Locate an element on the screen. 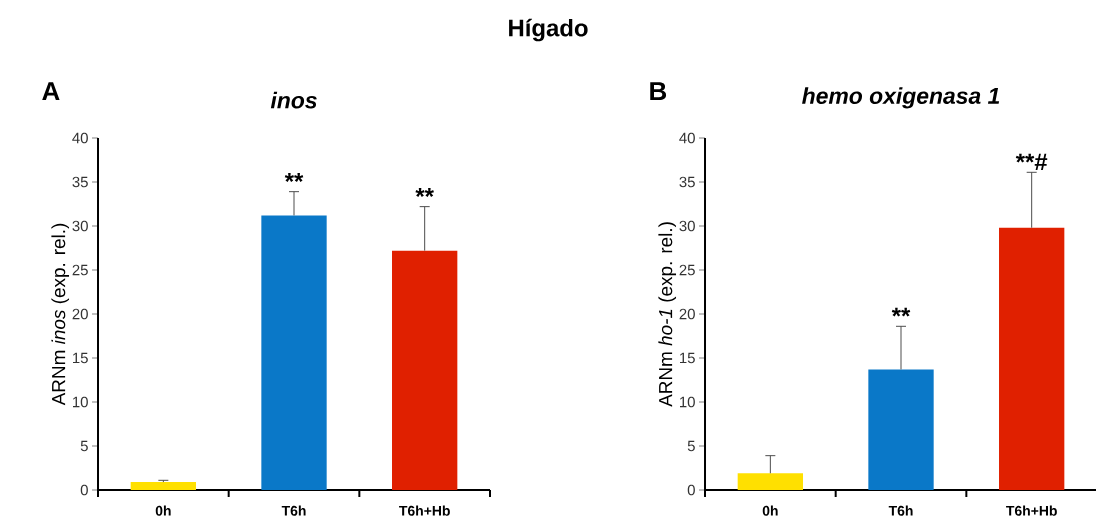 Image resolution: width=1096 pixels, height=523 pixels. text: A is located at coordinates (51, 91).